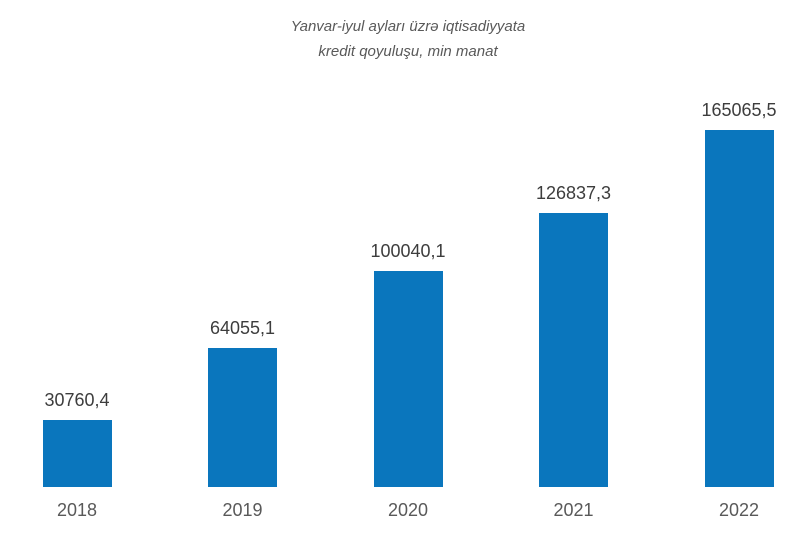  Describe the element at coordinates (77, 400) in the screenshot. I see `bar-value-label: 30760,4` at that location.